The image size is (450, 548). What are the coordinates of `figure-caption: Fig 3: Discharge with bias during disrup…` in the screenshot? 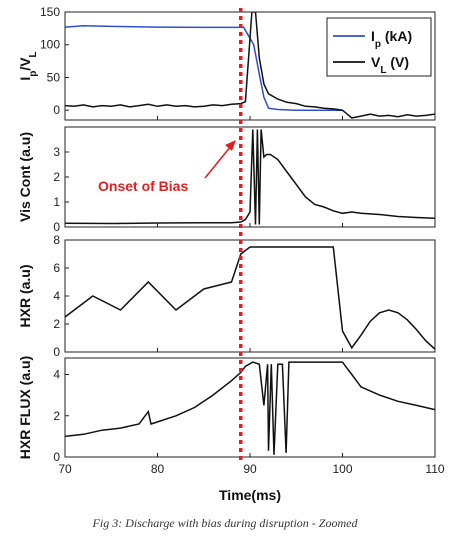 It's located at (225, 523).